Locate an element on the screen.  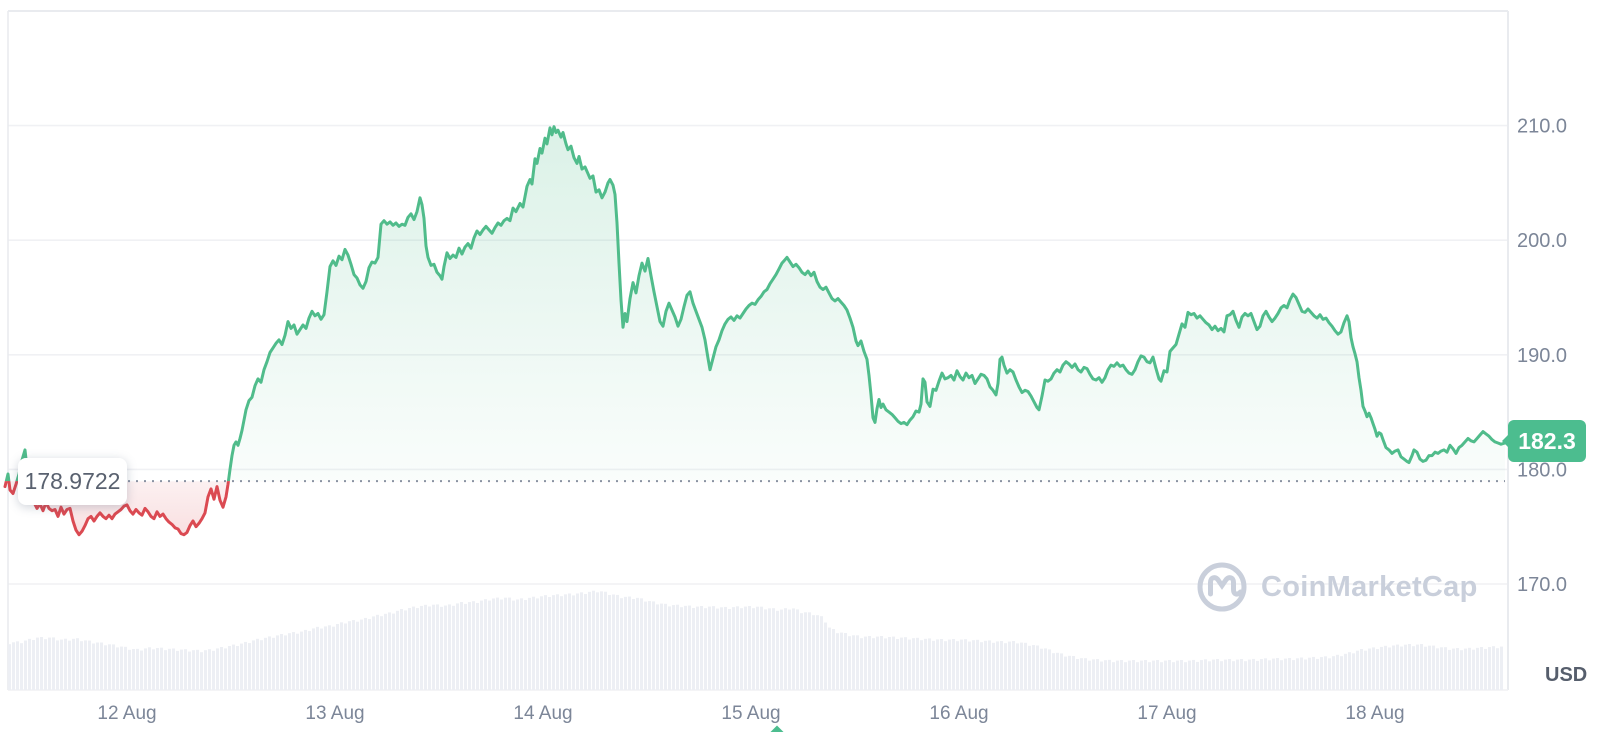
current-price-badge: 182.3 is located at coordinates (1544, 441).